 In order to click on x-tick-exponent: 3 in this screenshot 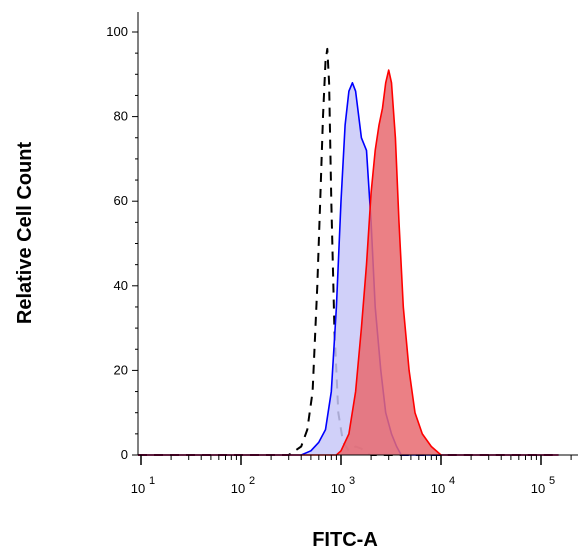, I will do `click(352, 481)`.